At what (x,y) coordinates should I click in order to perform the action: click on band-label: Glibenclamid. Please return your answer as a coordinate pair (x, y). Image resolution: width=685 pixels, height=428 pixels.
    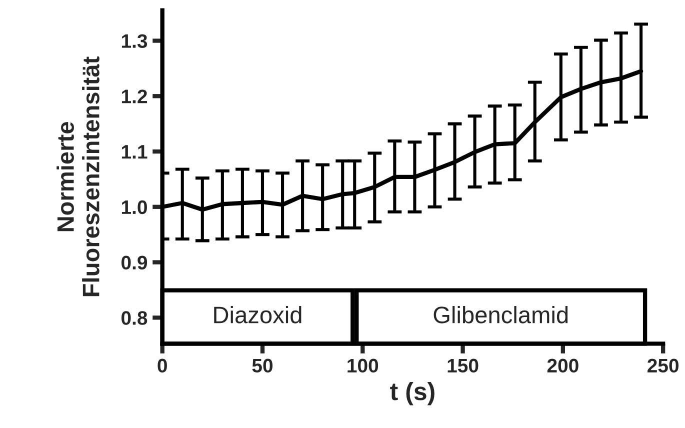
    Looking at the image, I should click on (501, 315).